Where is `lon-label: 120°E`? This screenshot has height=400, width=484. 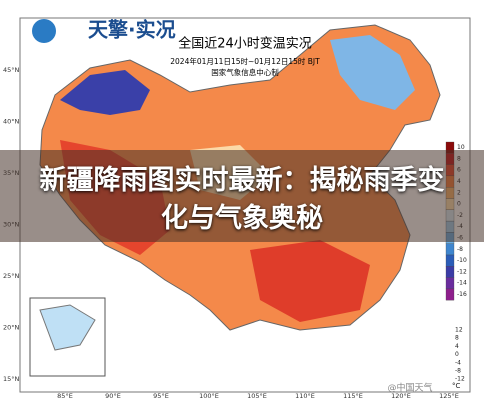 lon-label: 120°E is located at coordinates (401, 396).